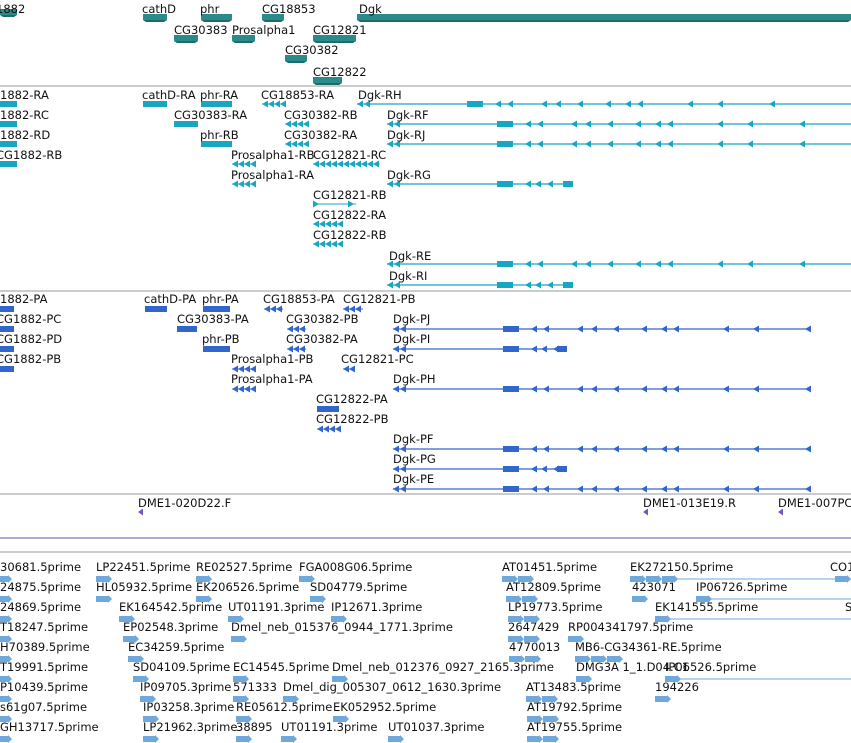  Describe the element at coordinates (255, 687) in the screenshot. I see `est-label: 571333` at that location.